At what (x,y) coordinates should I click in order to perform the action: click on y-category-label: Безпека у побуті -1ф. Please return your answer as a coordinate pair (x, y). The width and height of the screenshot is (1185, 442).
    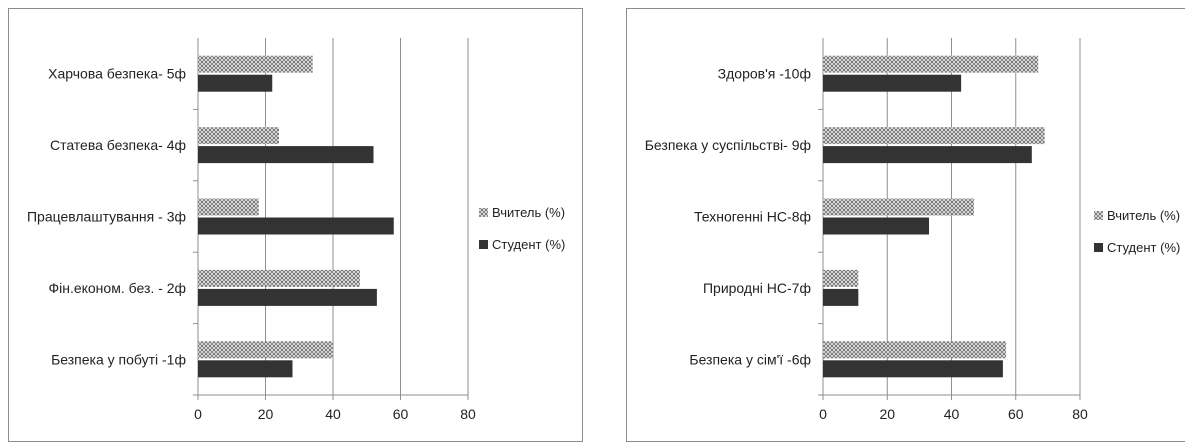
    Looking at the image, I should click on (118, 359).